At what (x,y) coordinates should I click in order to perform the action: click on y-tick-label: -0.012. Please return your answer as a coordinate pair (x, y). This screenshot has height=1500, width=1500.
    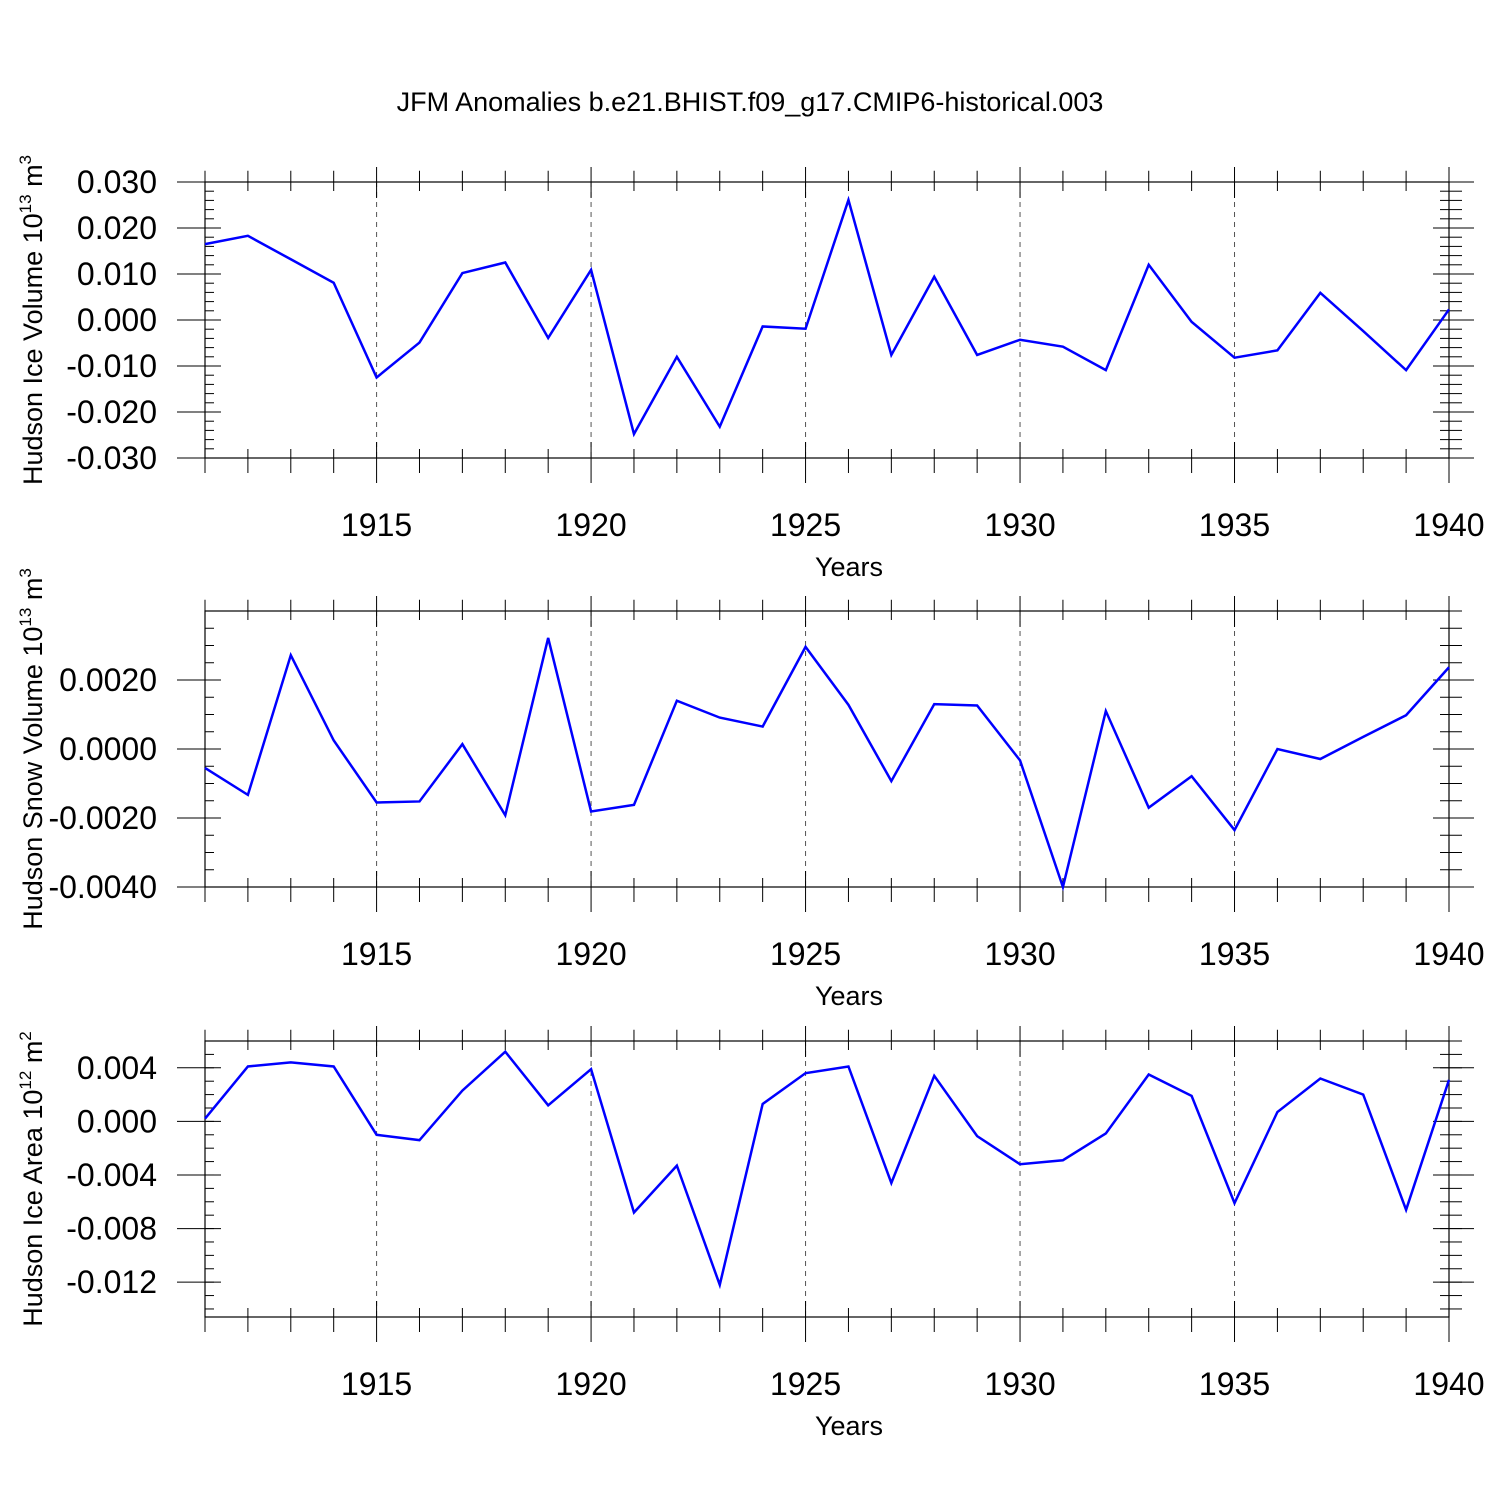
    Looking at the image, I should click on (111, 1282).